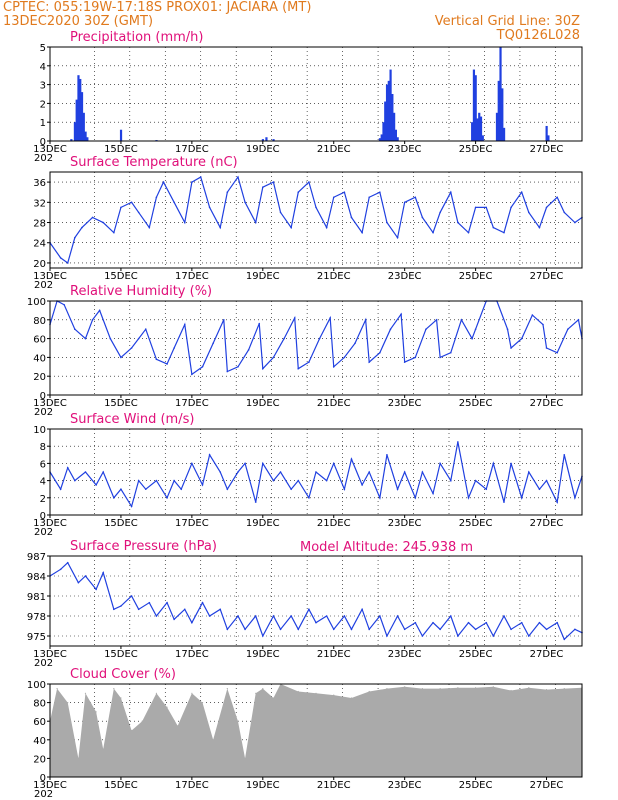 The image size is (618, 800). I want to click on header-model-code: TQ0126L028, so click(538, 35).